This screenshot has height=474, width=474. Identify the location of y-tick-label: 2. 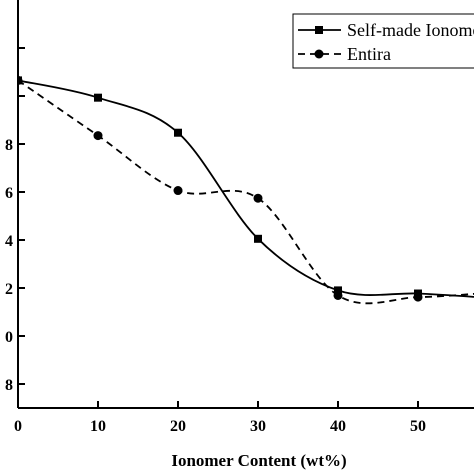
(9, 289).